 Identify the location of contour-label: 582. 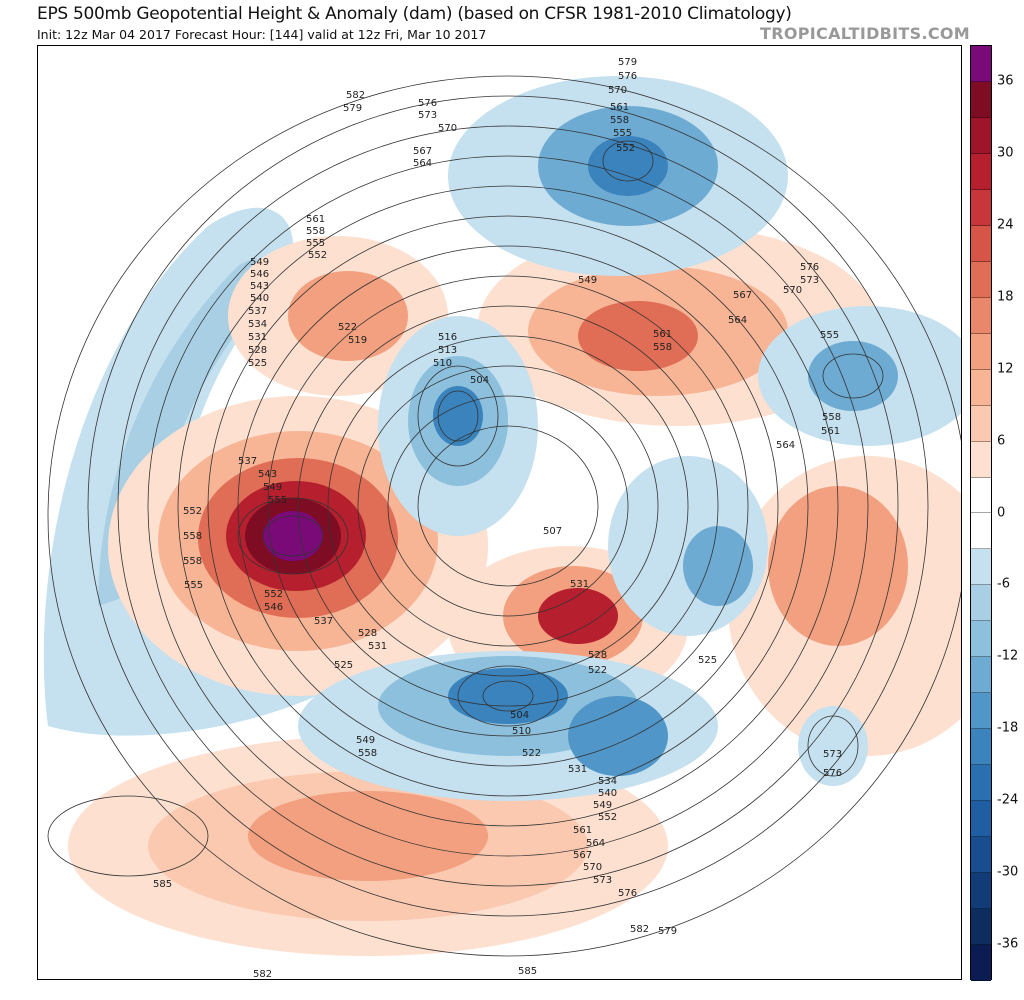
(639, 929).